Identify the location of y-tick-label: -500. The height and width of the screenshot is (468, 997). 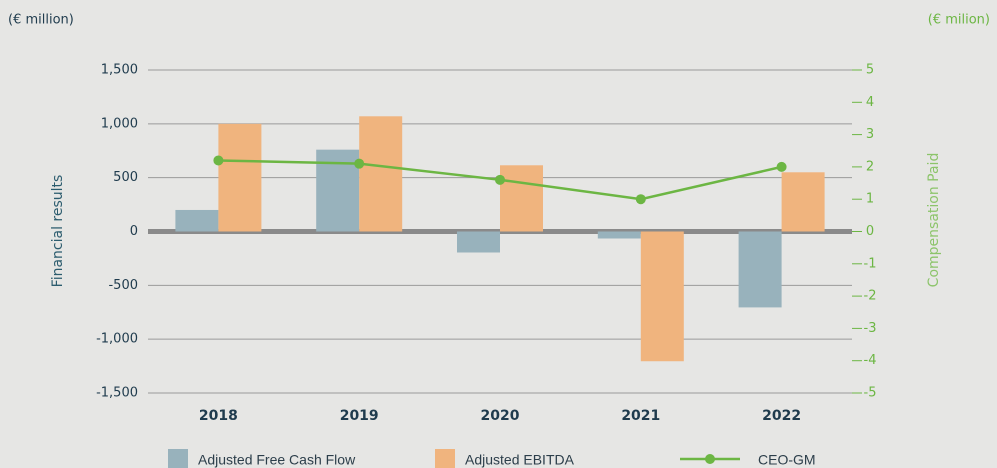
(123, 285).